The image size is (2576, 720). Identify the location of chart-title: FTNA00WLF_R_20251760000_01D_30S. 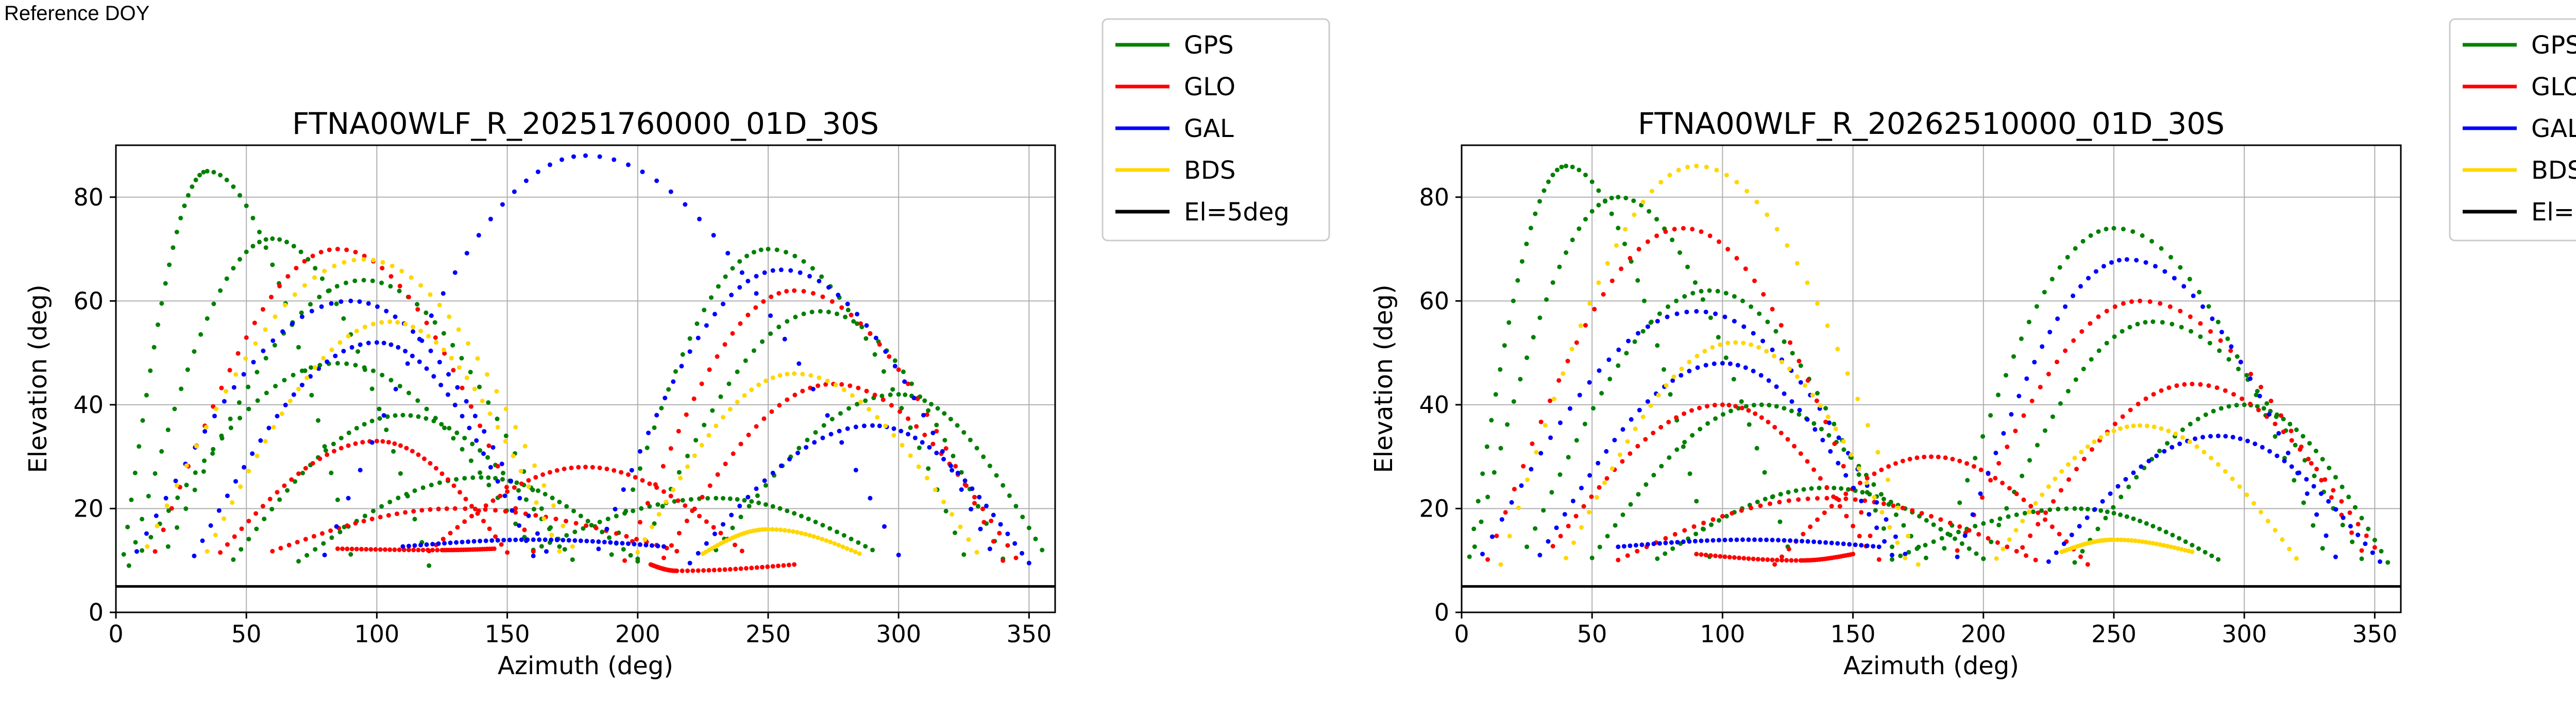
(585, 123).